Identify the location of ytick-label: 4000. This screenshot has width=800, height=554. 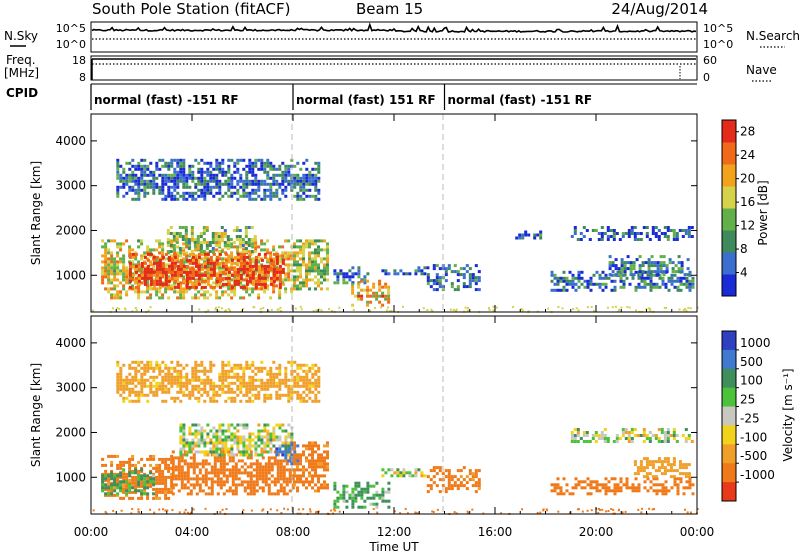
(70, 141).